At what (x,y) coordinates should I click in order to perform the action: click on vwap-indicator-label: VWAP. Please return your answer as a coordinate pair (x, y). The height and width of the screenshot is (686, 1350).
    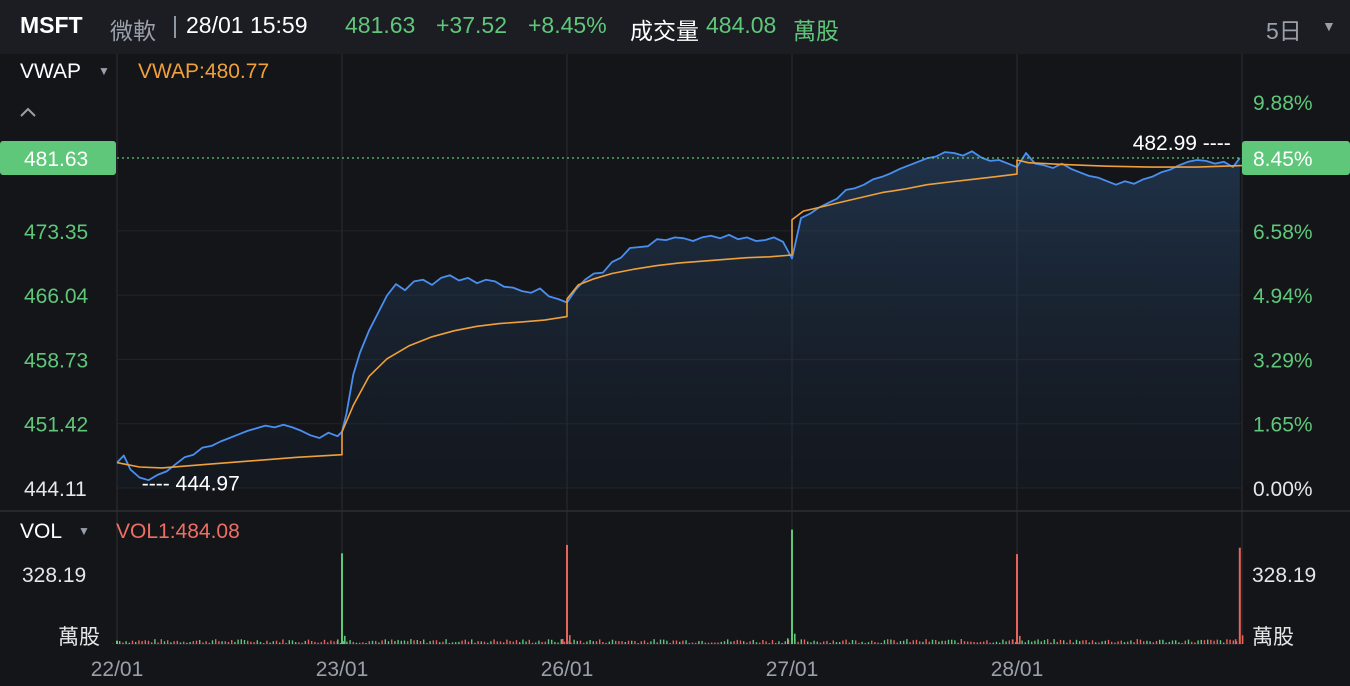
    Looking at the image, I should click on (50, 71).